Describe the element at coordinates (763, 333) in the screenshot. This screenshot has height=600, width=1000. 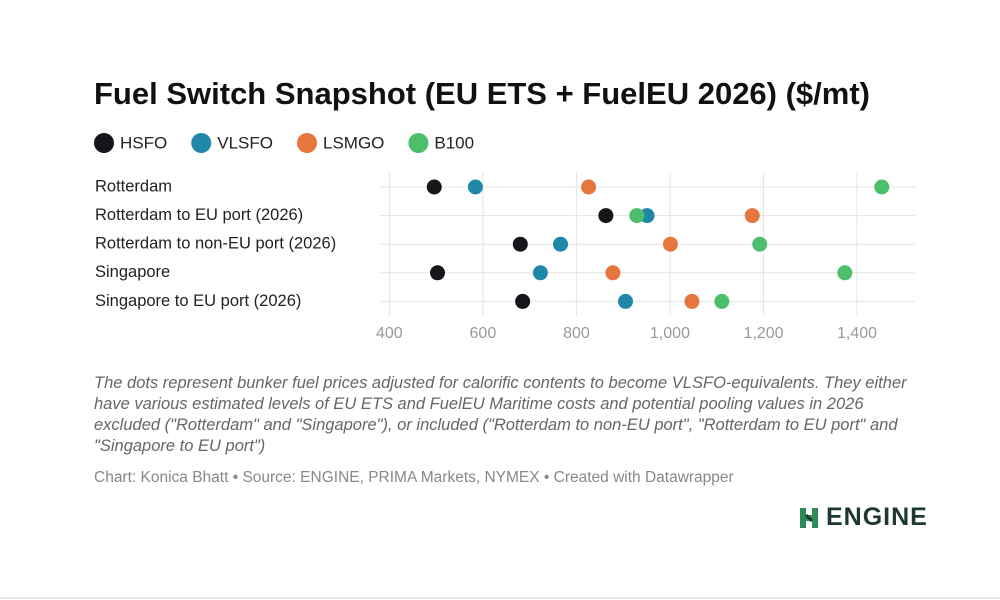
I see `x-tick-label: 1,200` at that location.